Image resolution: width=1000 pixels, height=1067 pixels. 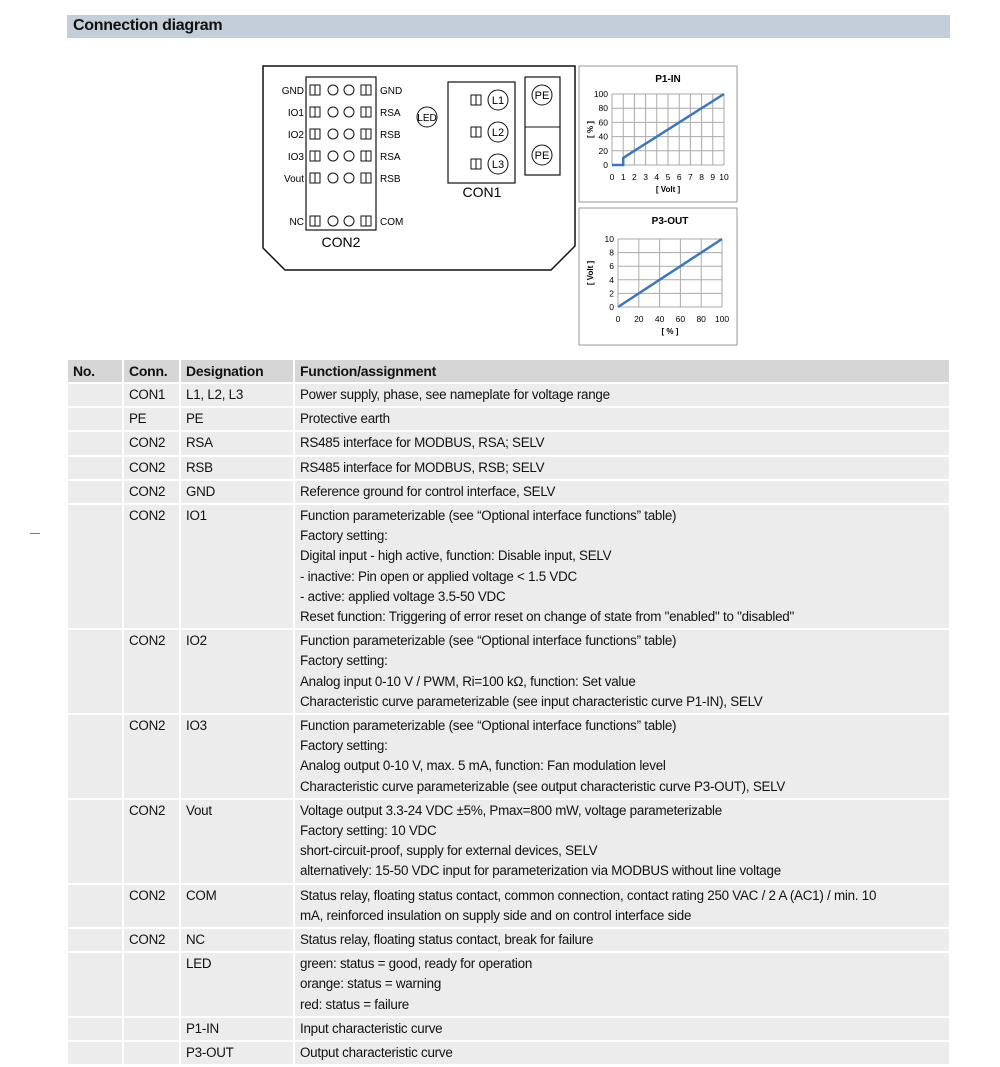 What do you see at coordinates (701, 177) in the screenshot?
I see `x-tick-label: 8` at bounding box center [701, 177].